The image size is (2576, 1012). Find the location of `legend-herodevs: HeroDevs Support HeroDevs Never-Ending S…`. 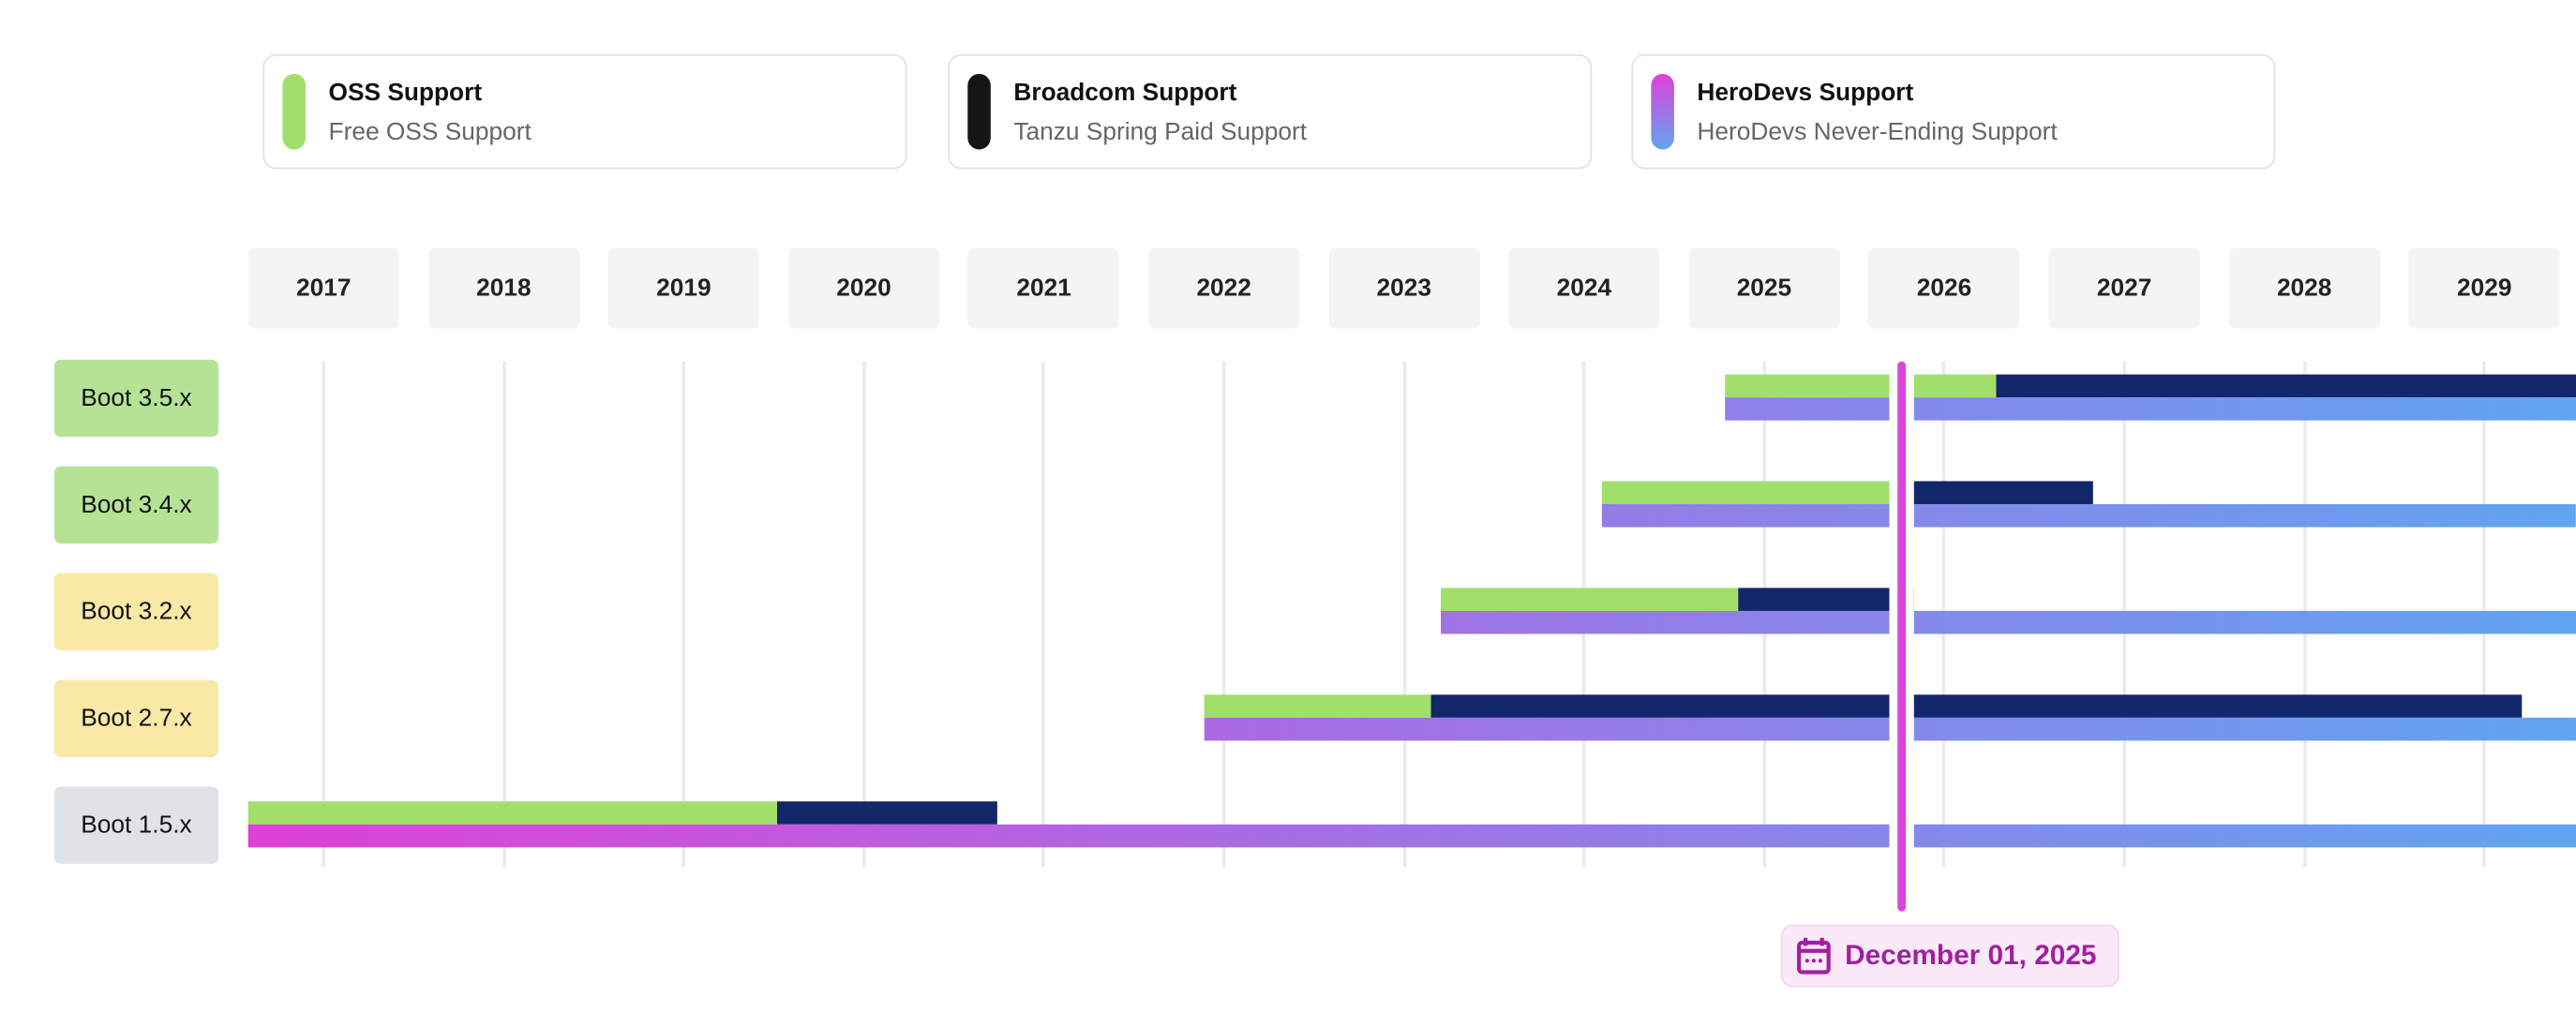

legend-herodevs: HeroDevs Support HeroDevs Never-Ending S… is located at coordinates (1954, 112).